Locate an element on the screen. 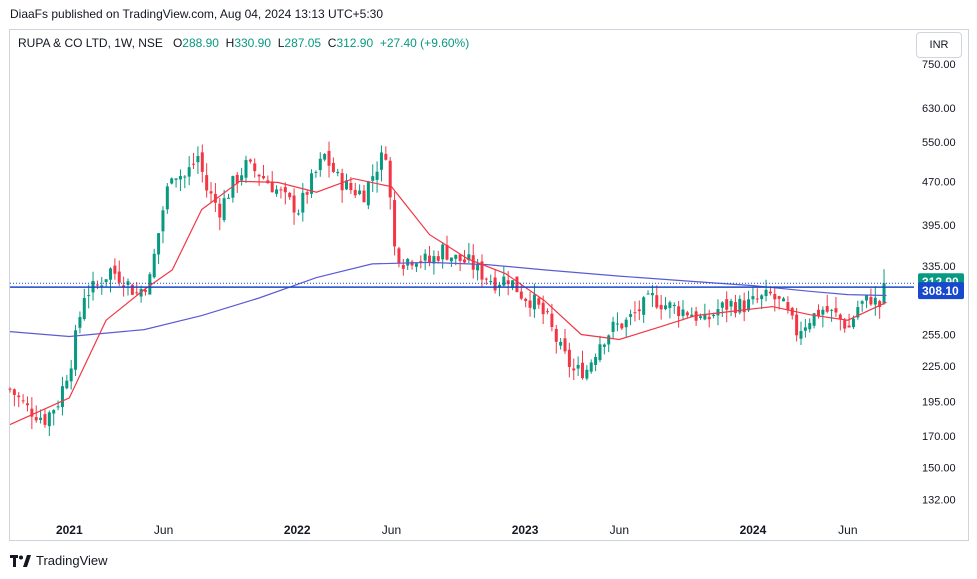 The image size is (977, 579). y-tick-label: 750.00 is located at coordinates (939, 65).